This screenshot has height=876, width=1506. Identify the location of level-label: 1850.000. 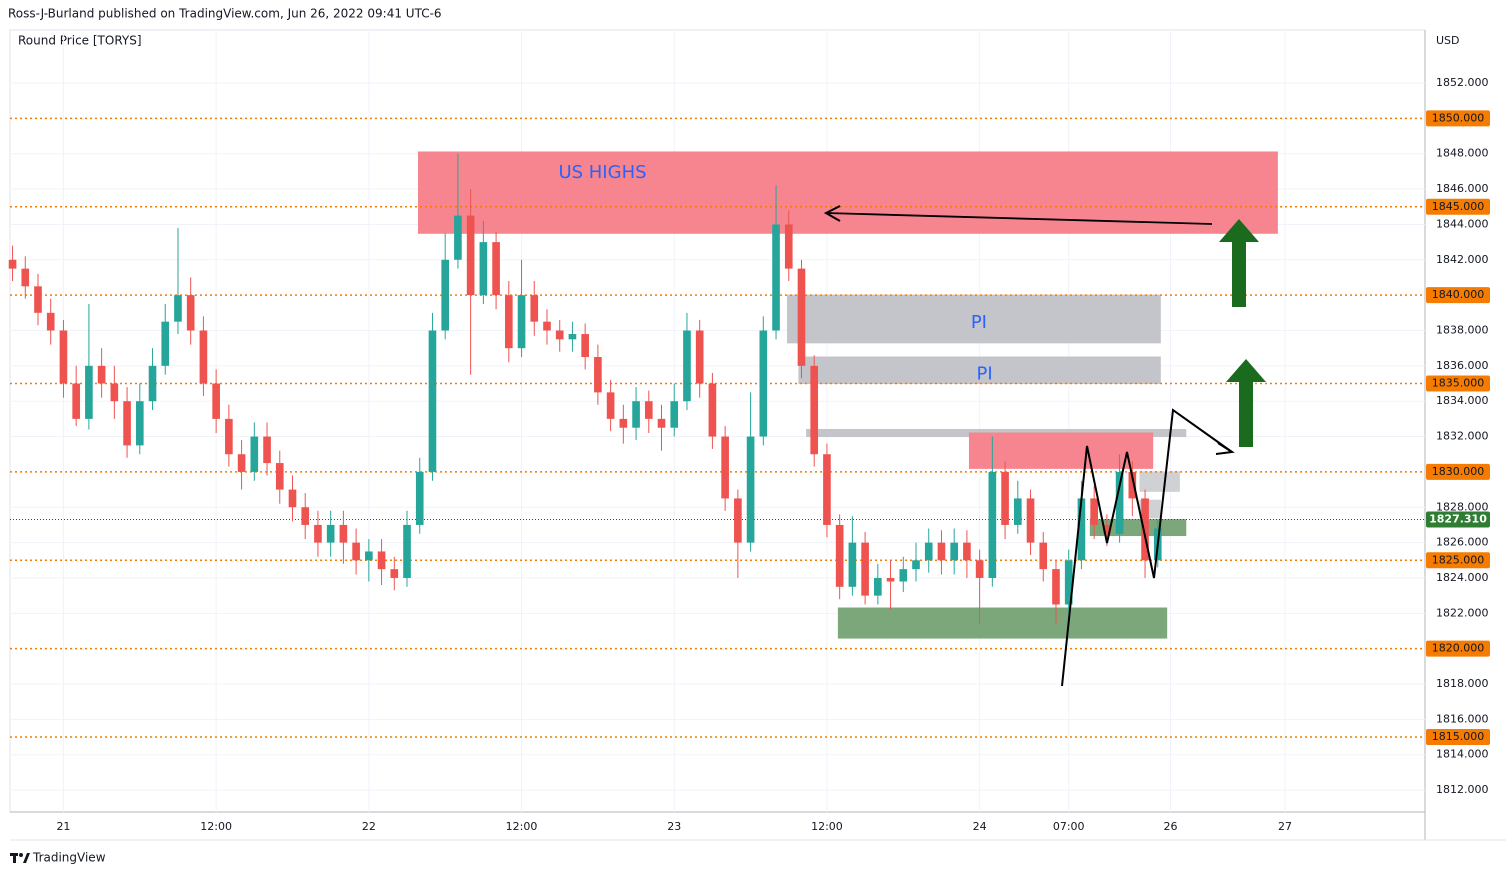
(1458, 117).